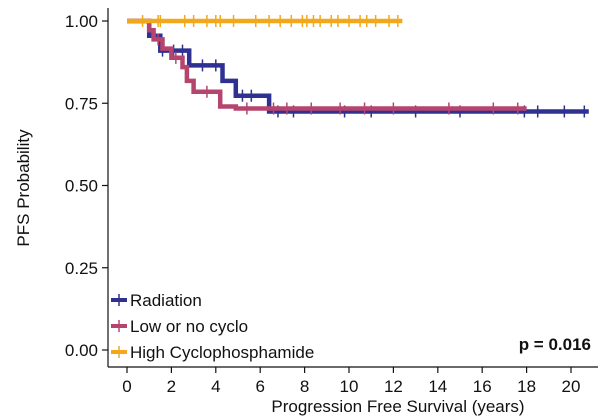  I want to click on legend-item-radiation: Radiation, so click(156, 300).